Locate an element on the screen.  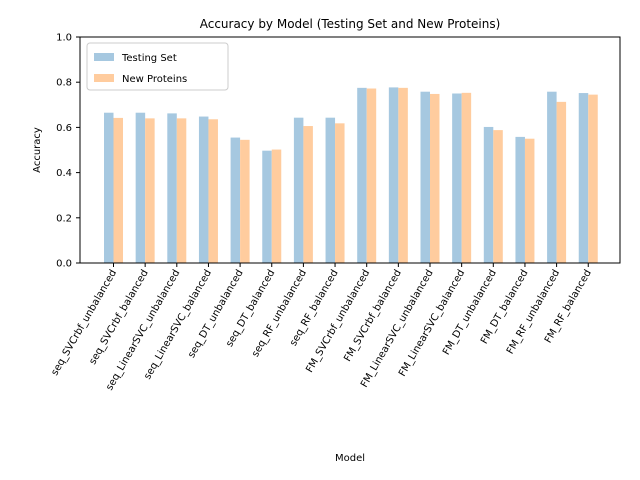
bar-testing-set-fm-svcrbf-balanced is located at coordinates (393, 175).